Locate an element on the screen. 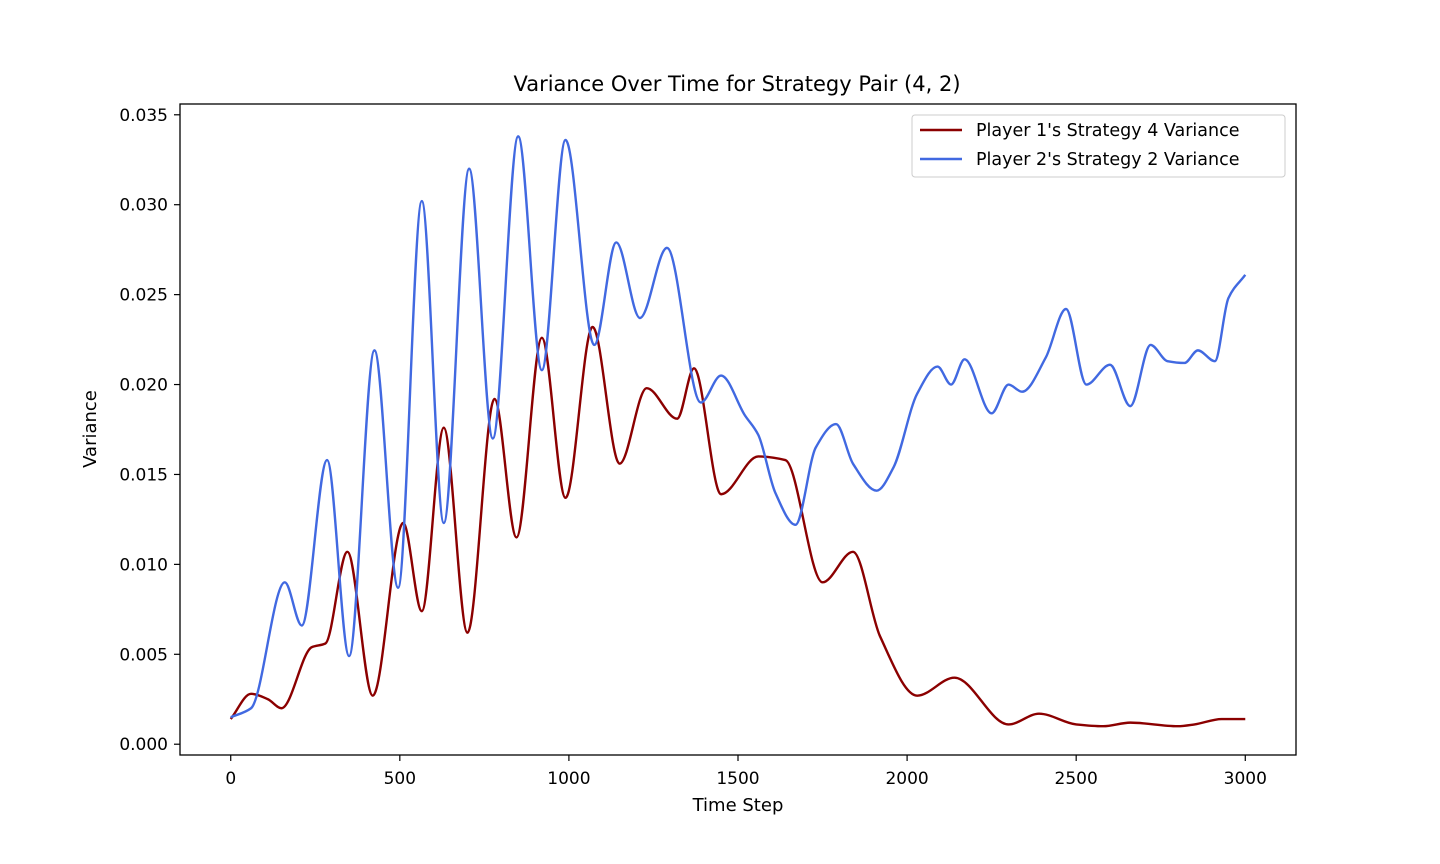 This screenshot has width=1440, height=864. x-tick-label: 0 is located at coordinates (230, 779).